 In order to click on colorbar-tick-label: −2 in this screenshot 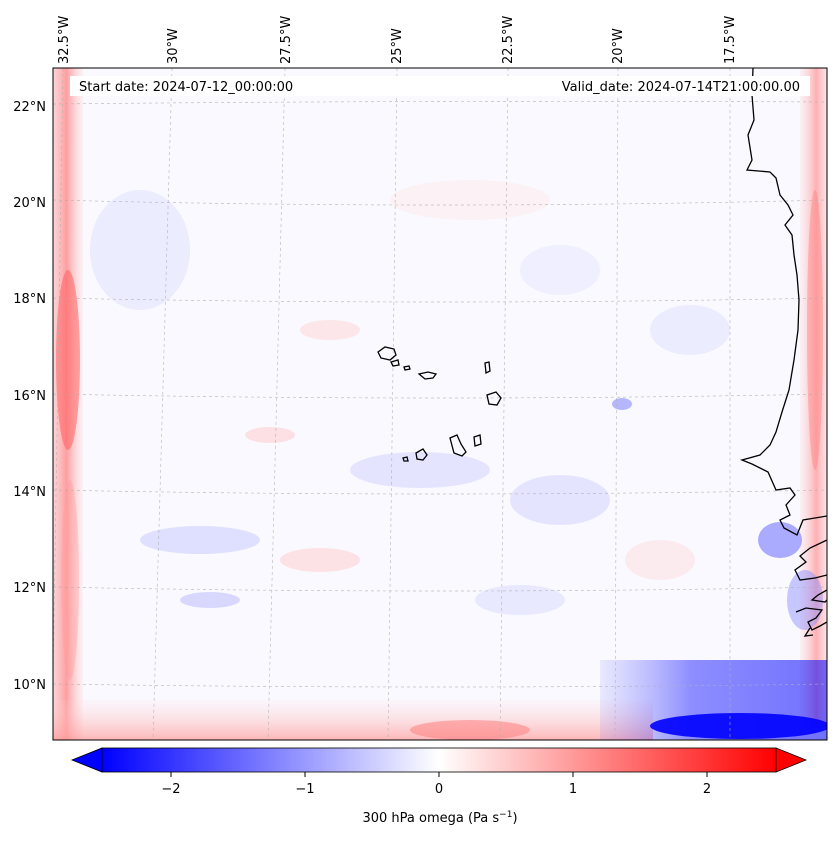, I will do `click(170, 789)`.